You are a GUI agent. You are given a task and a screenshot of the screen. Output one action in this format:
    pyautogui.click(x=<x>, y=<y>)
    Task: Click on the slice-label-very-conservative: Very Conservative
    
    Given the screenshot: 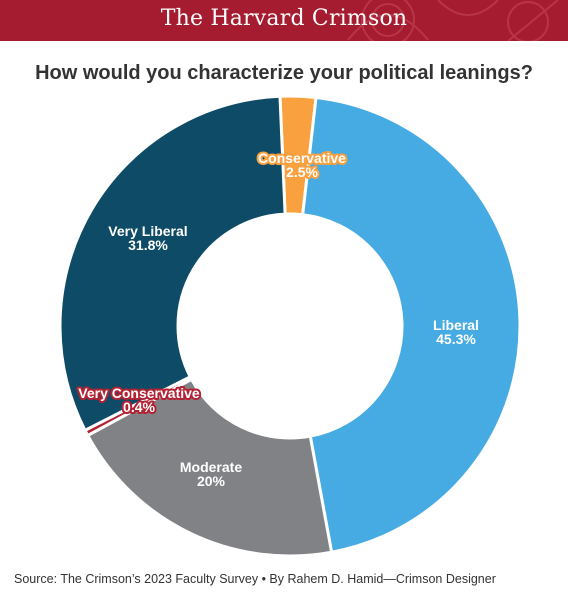 What is the action you would take?
    pyautogui.click(x=139, y=393)
    